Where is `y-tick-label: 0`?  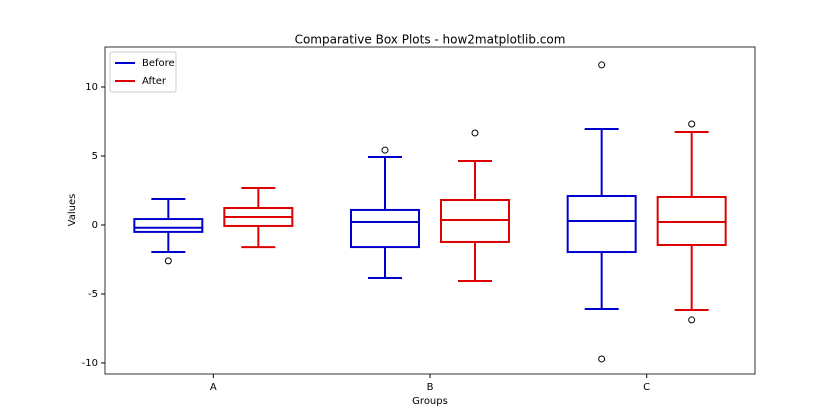
y-tick-label: 0 is located at coordinates (95, 225).